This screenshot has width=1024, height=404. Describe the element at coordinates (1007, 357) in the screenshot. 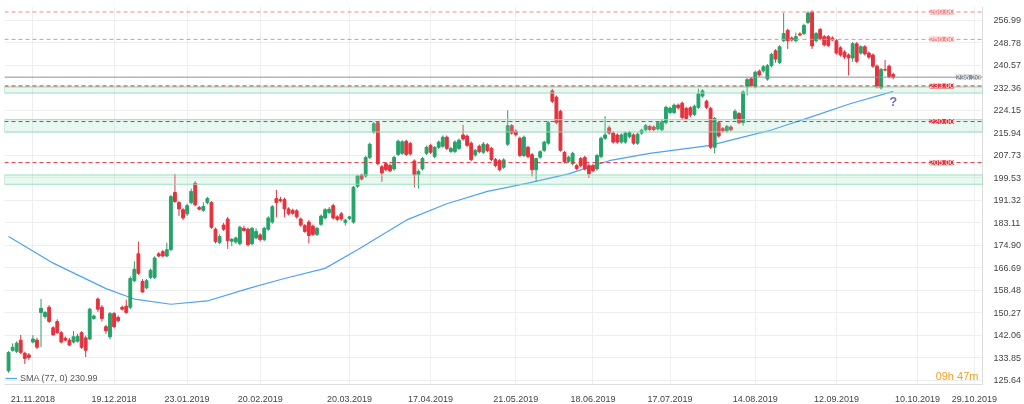

I see `y-tick-label: 133.85` at that location.